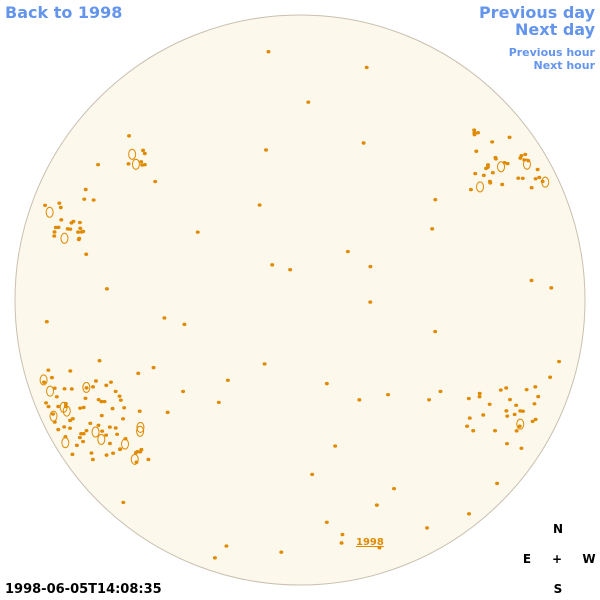 The width and height of the screenshot is (600, 600). I want to click on previous-day-link: Previous day, so click(536, 12).